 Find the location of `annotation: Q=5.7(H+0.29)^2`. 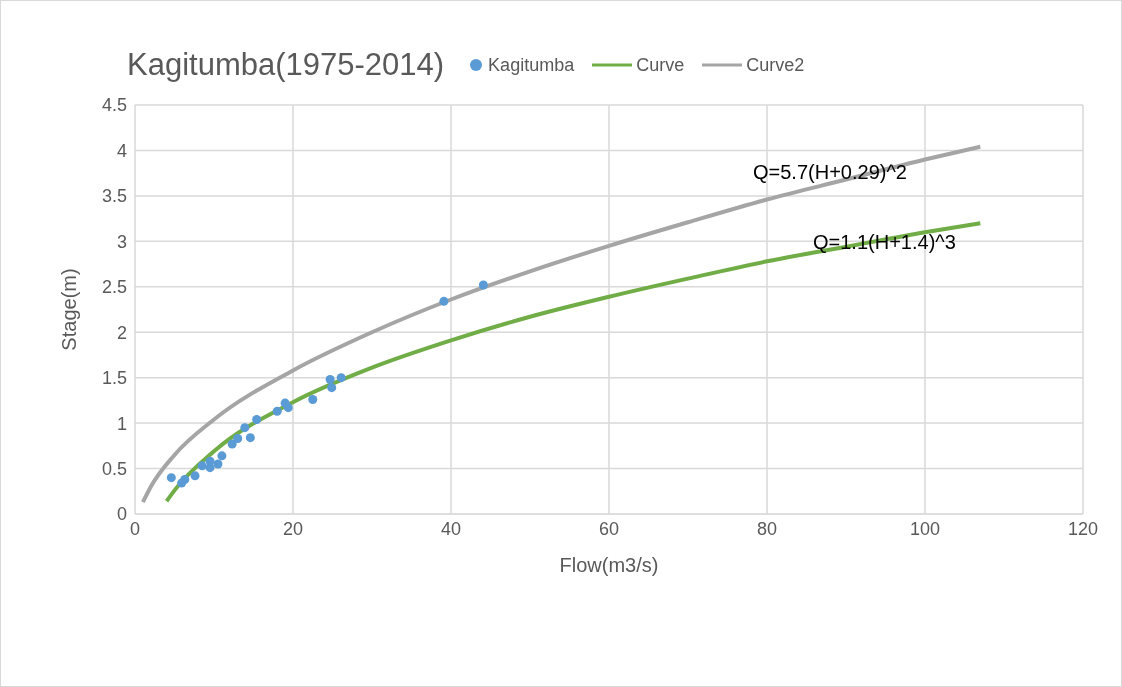

annotation: Q=5.7(H+0.29)^2 is located at coordinates (830, 172).